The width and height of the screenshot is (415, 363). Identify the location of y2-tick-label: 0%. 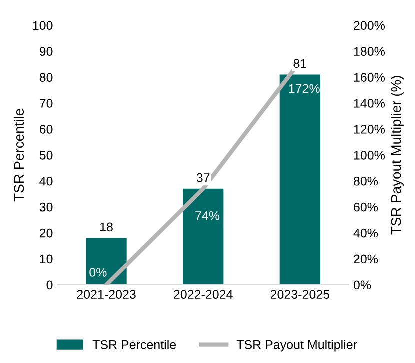
(363, 285).